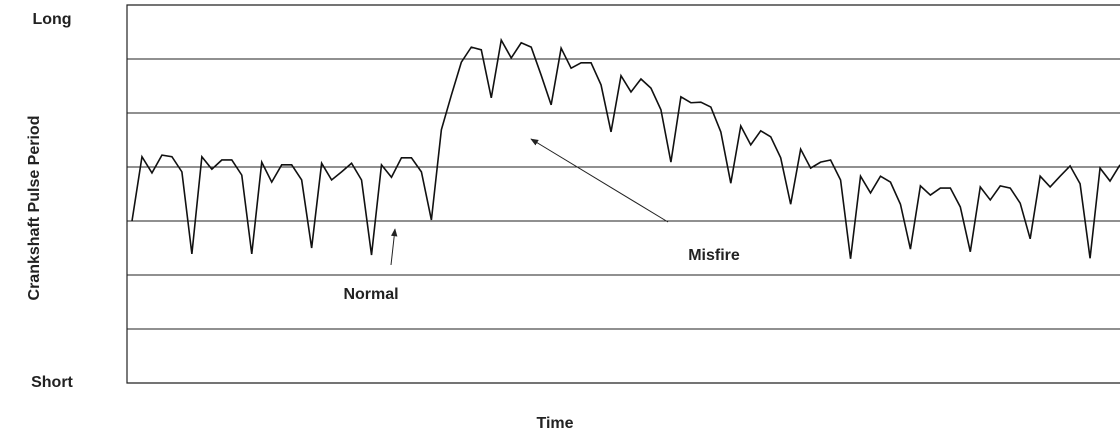 The width and height of the screenshot is (1120, 432). Describe the element at coordinates (52, 382) in the screenshot. I see `y-tick-label: Short` at that location.